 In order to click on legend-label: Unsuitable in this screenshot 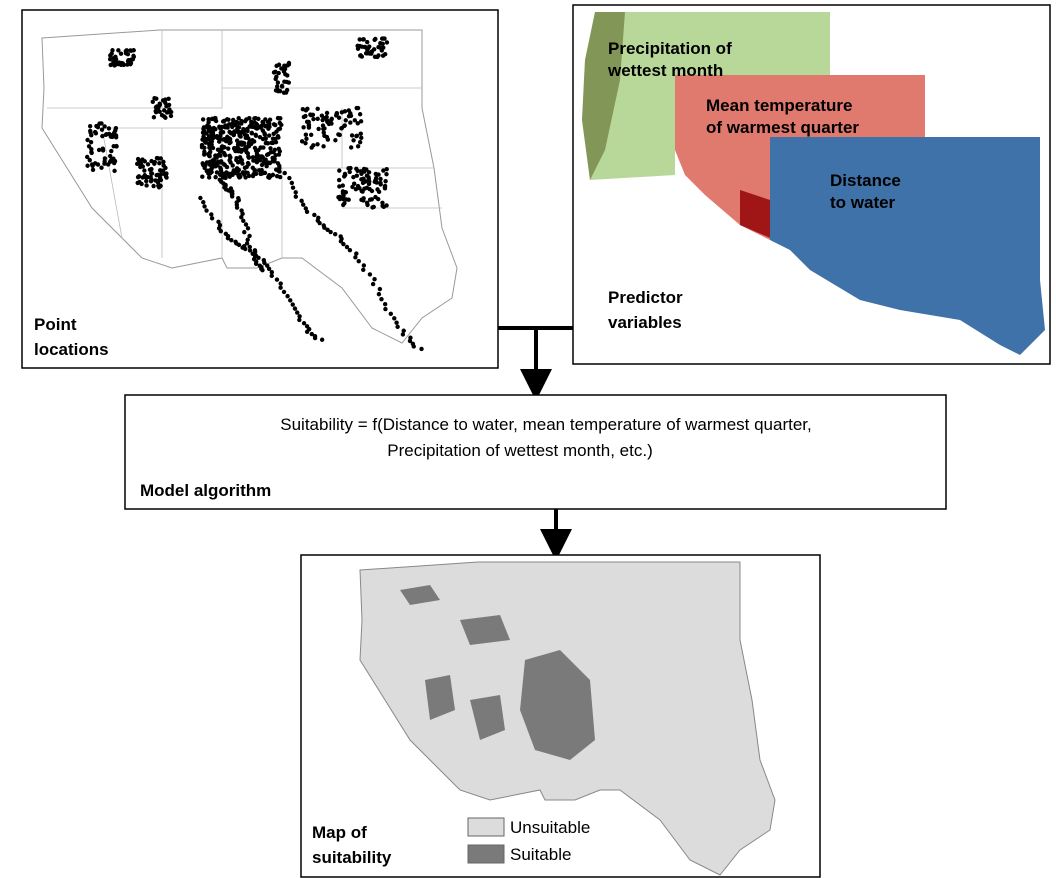, I will do `click(550, 827)`.